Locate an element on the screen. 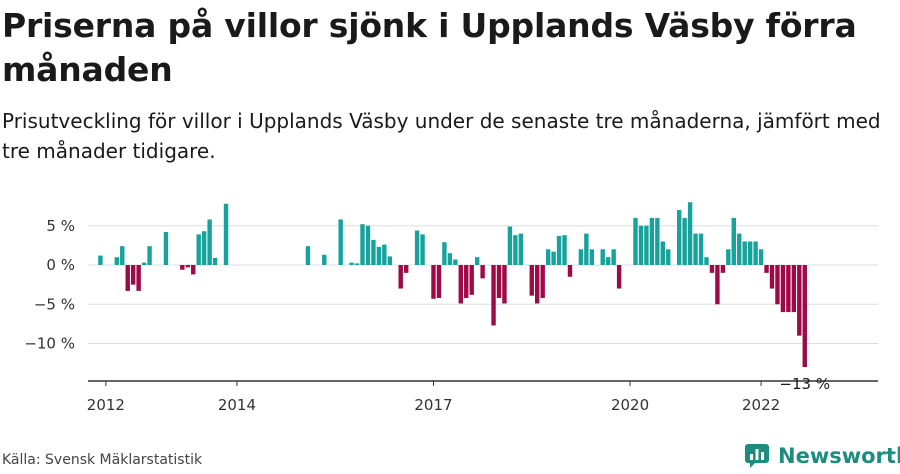 This screenshot has width=900, height=474. axes is located at coordinates (483, 383).